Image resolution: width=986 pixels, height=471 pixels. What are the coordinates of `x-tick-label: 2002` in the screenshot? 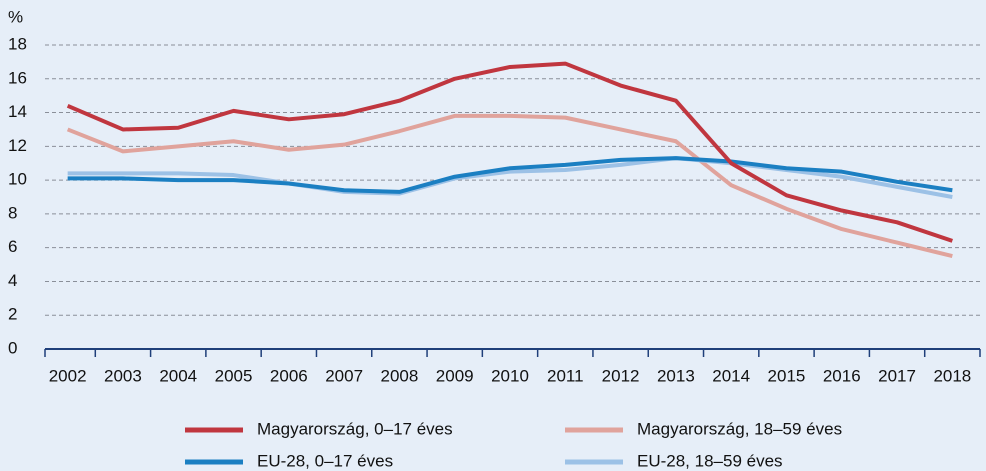 It's located at (68, 375).